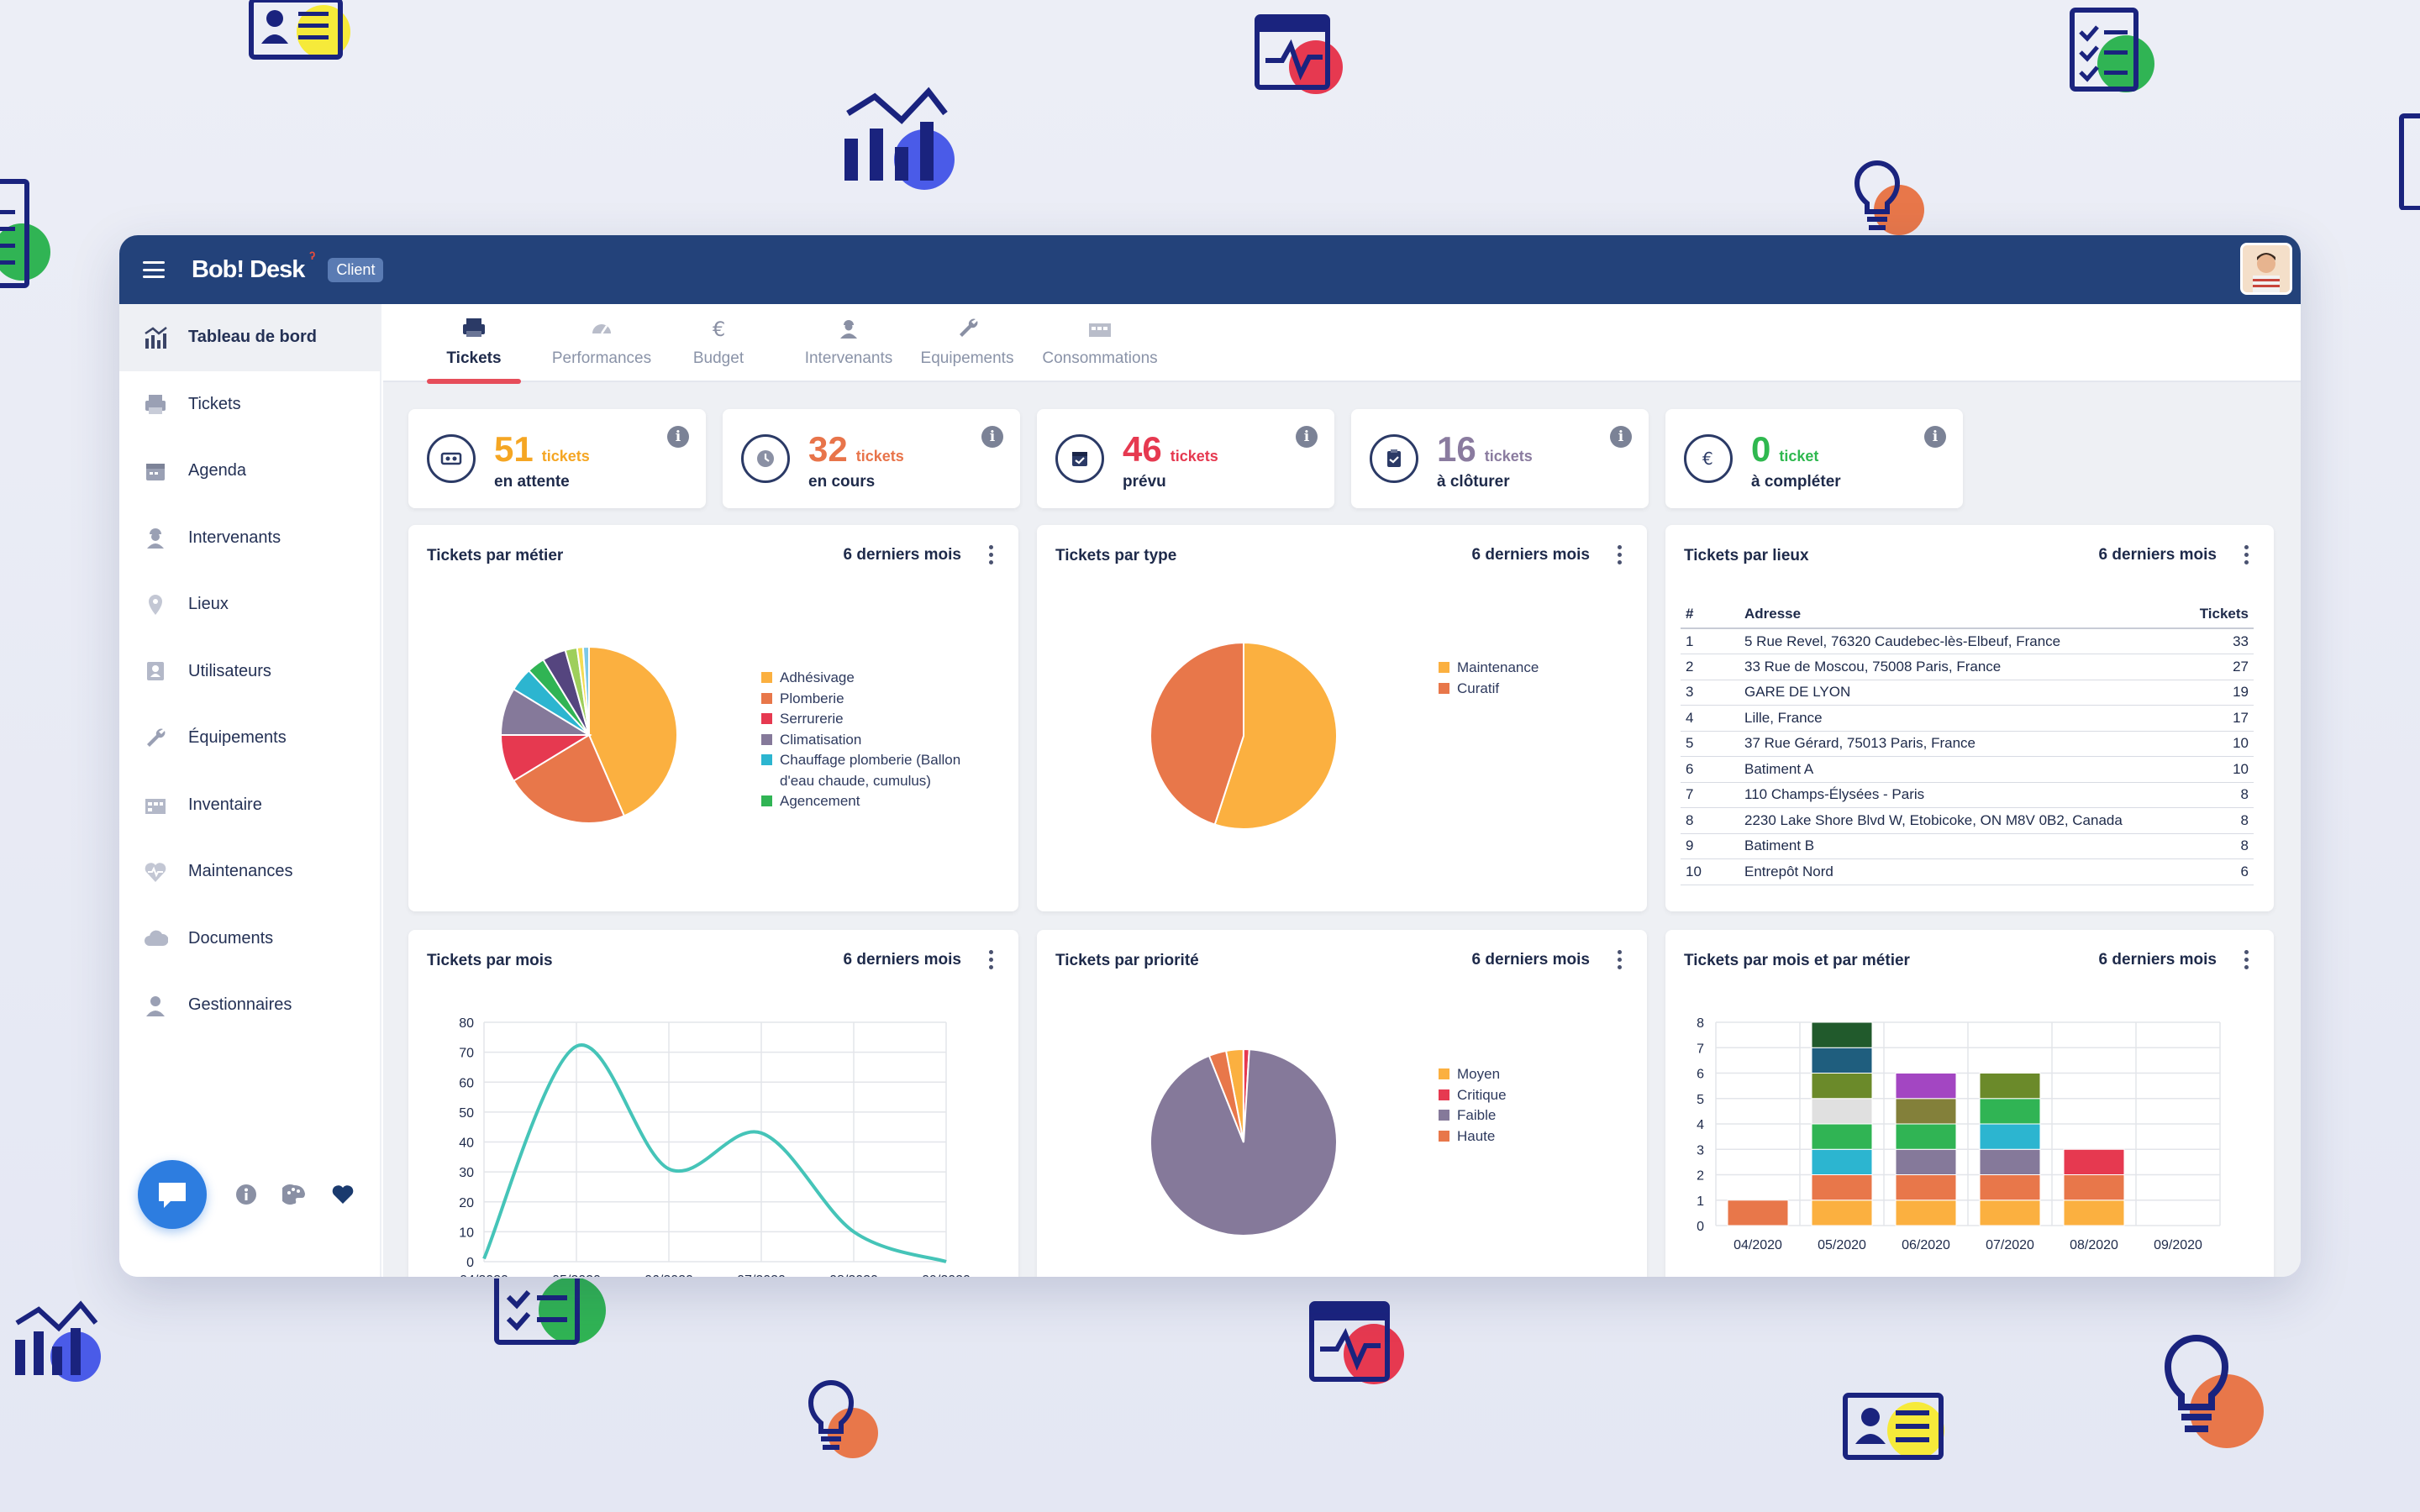 This screenshot has height=1512, width=2420. What do you see at coordinates (1523, 1095) in the screenshot?
I see `legend-item: Critique` at bounding box center [1523, 1095].